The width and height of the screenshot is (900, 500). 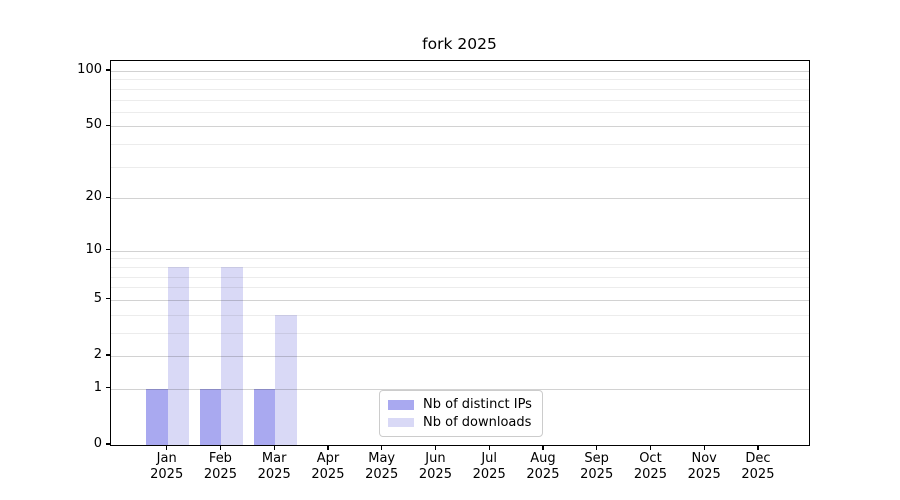 What do you see at coordinates (97, 298) in the screenshot?
I see `y-tick-label: 5` at bounding box center [97, 298].